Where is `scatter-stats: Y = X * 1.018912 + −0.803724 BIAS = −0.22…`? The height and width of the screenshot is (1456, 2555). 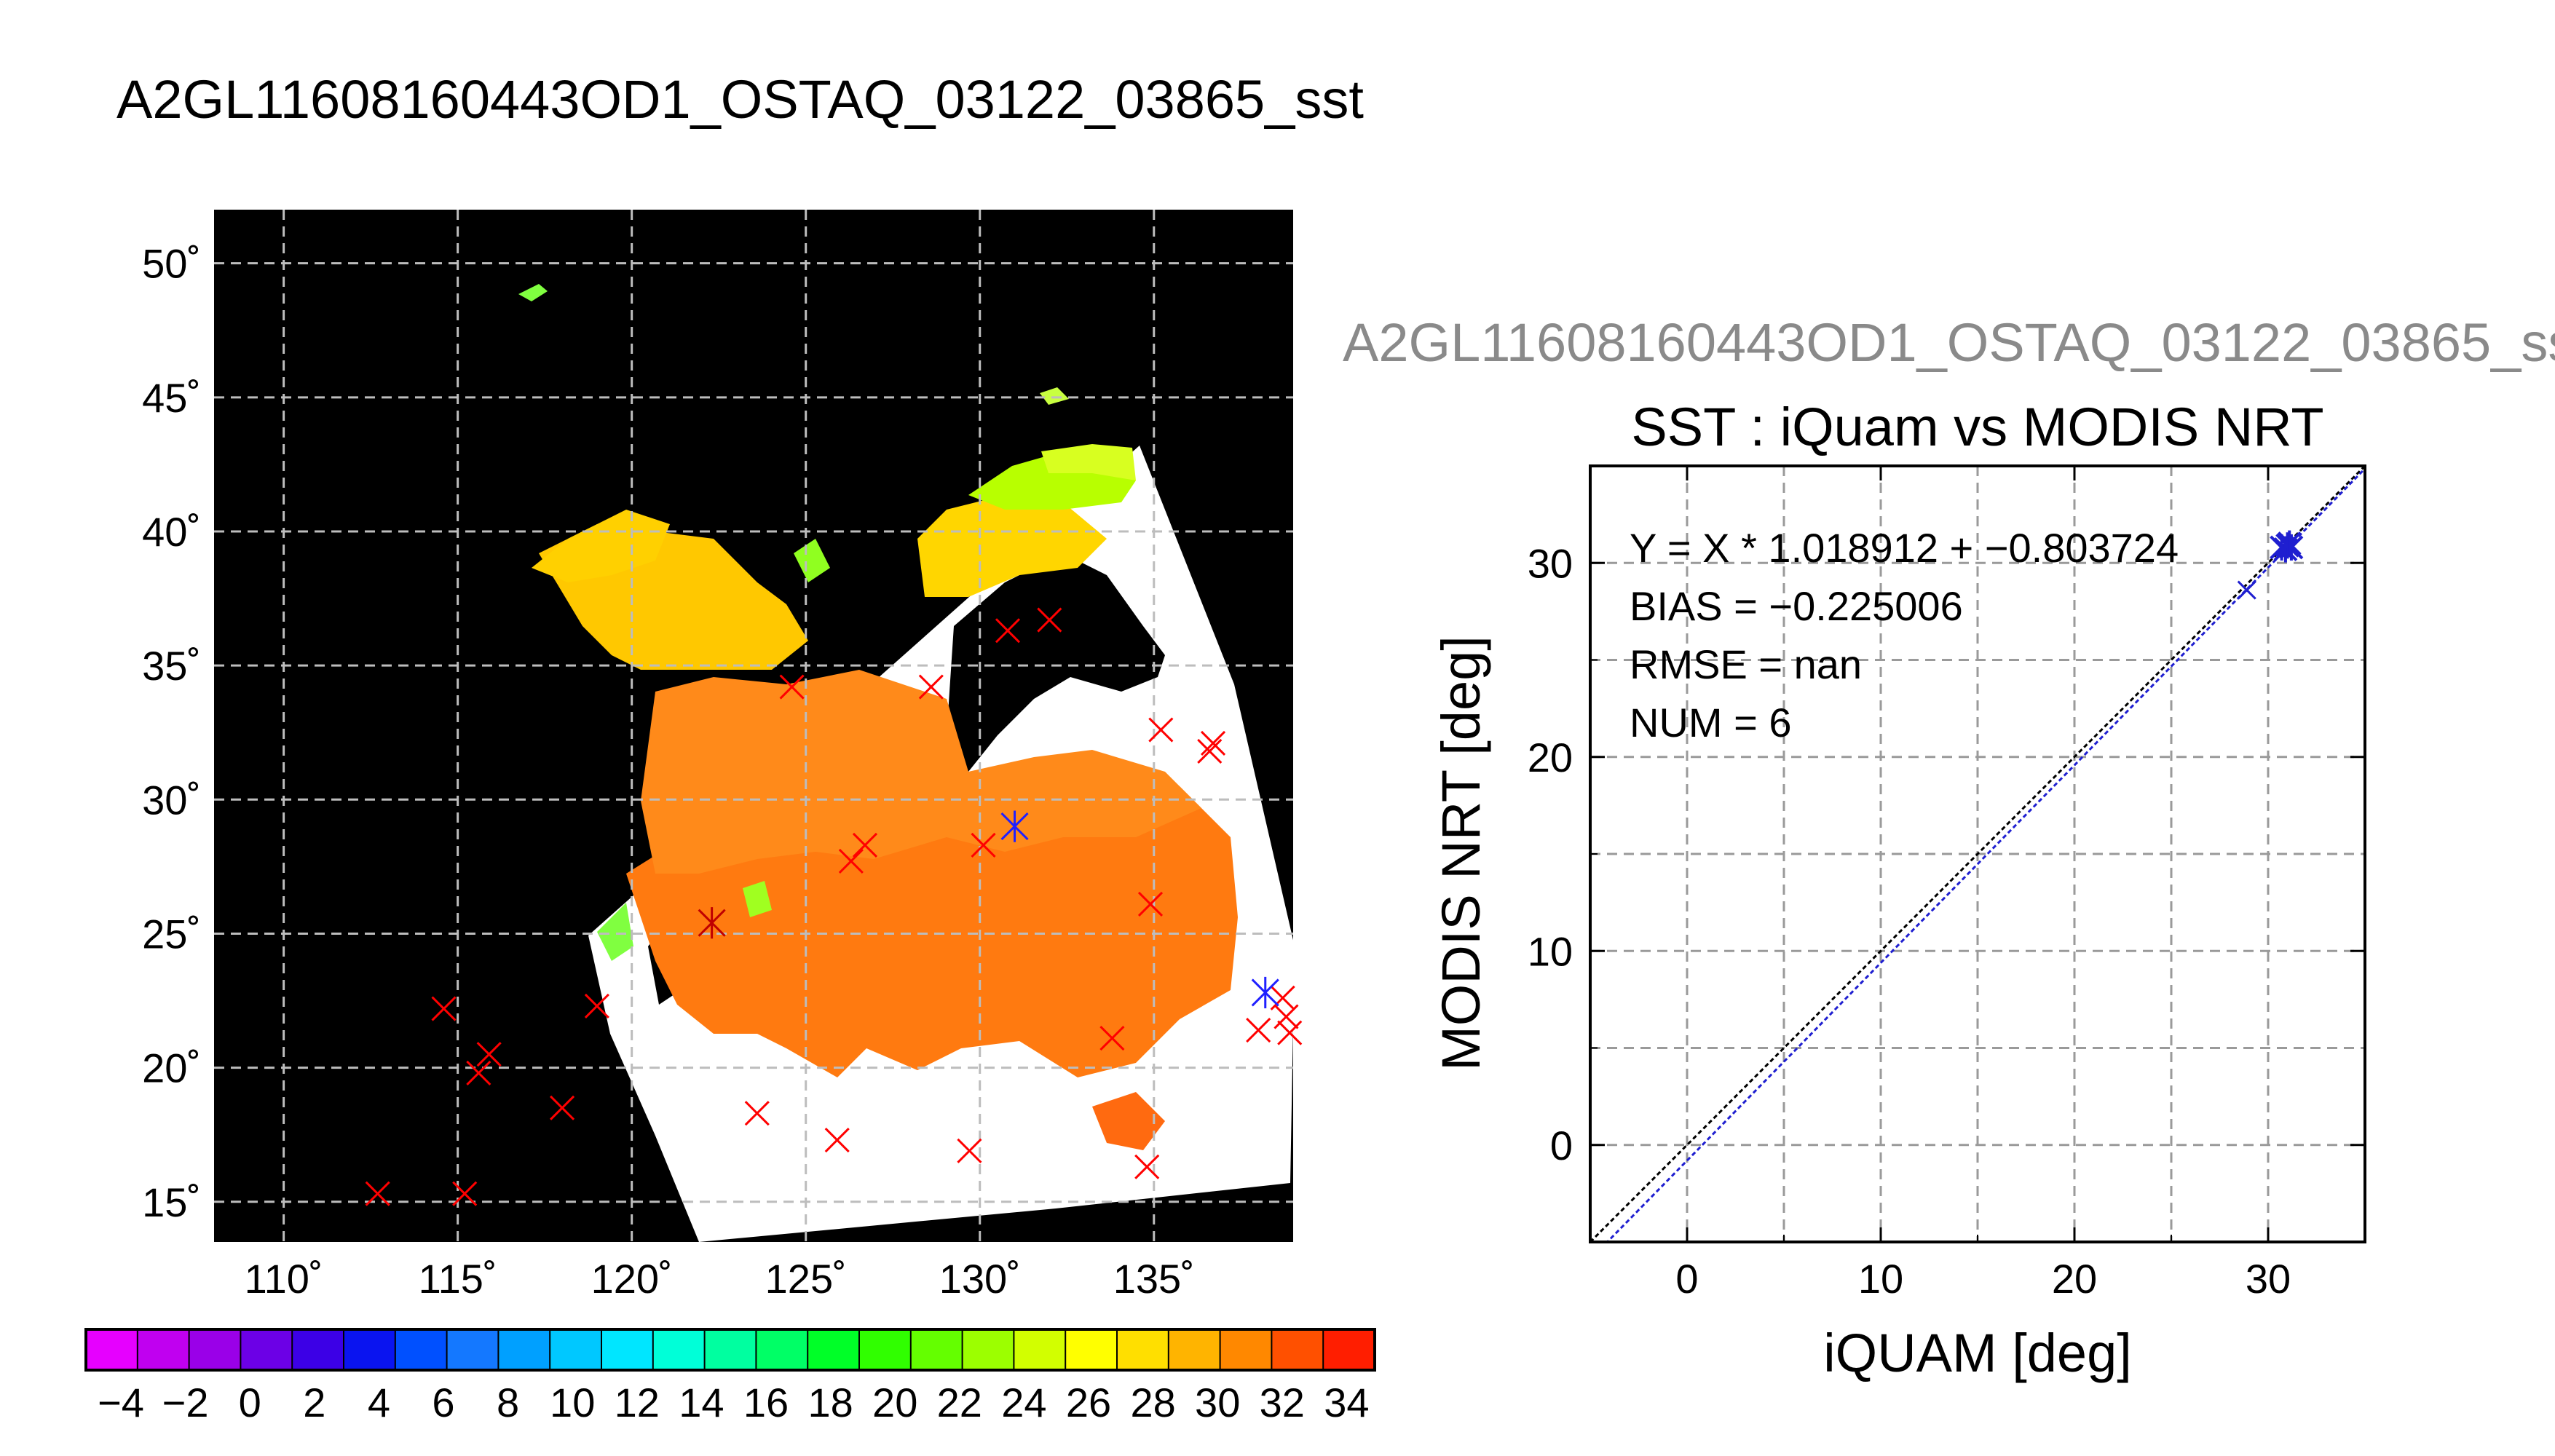 scatter-stats: Y = X * 1.018912 + −0.803724 BIAS = −0.22… is located at coordinates (1904, 635).